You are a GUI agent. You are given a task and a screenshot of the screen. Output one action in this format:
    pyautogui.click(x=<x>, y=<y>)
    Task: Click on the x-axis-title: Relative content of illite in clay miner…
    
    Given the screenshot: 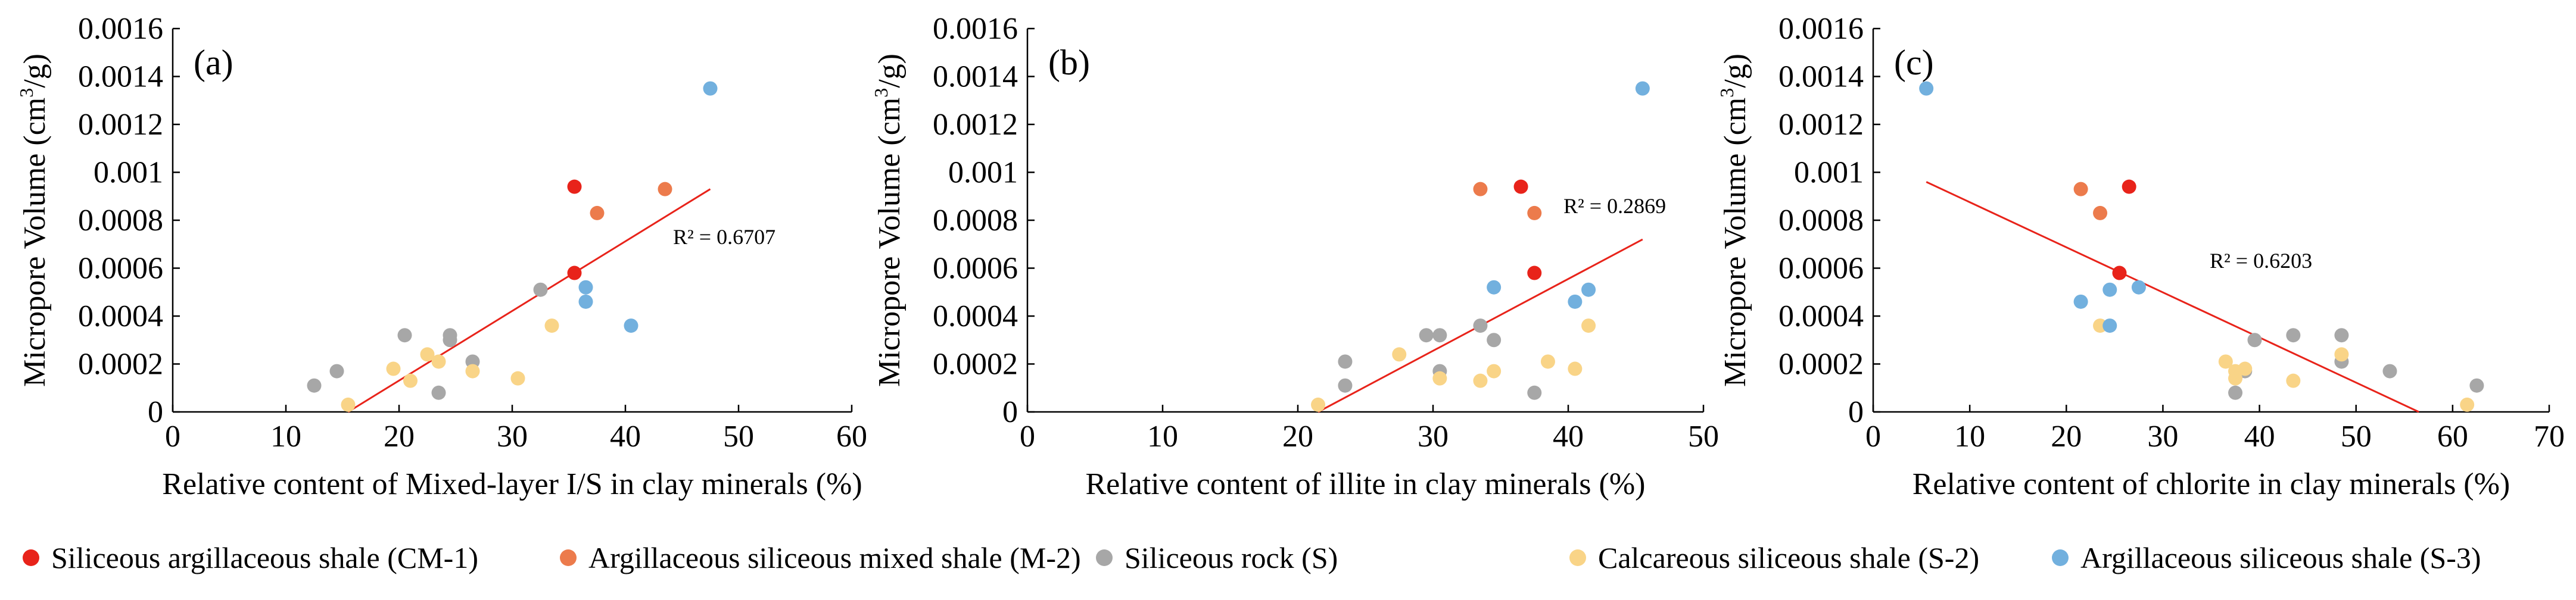 What is the action you would take?
    pyautogui.click(x=1365, y=484)
    